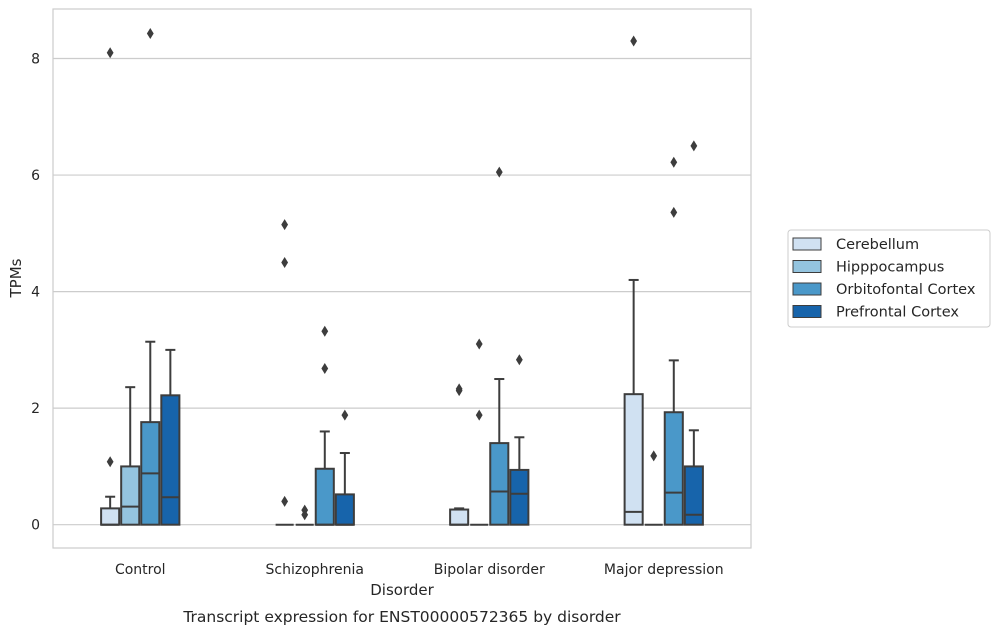 The width and height of the screenshot is (999, 634). What do you see at coordinates (890, 268) in the screenshot?
I see `legend-label: Hipppocampus` at bounding box center [890, 268].